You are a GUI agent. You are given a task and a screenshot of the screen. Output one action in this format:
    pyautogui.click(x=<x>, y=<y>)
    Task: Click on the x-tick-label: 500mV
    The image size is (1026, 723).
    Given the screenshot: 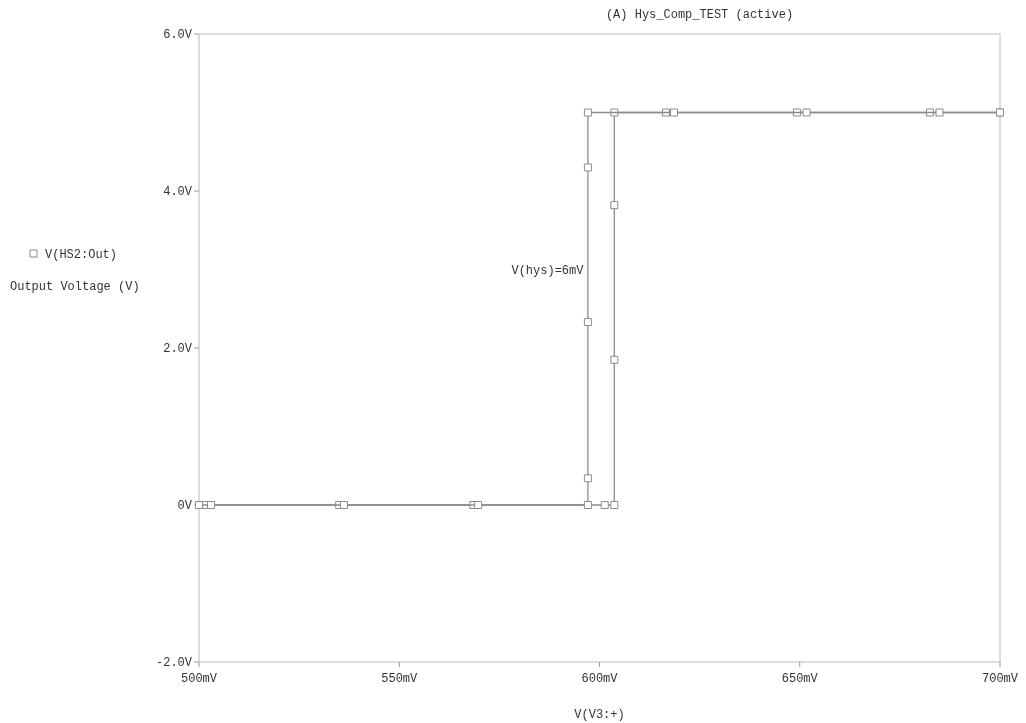 What is the action you would take?
    pyautogui.click(x=199, y=679)
    